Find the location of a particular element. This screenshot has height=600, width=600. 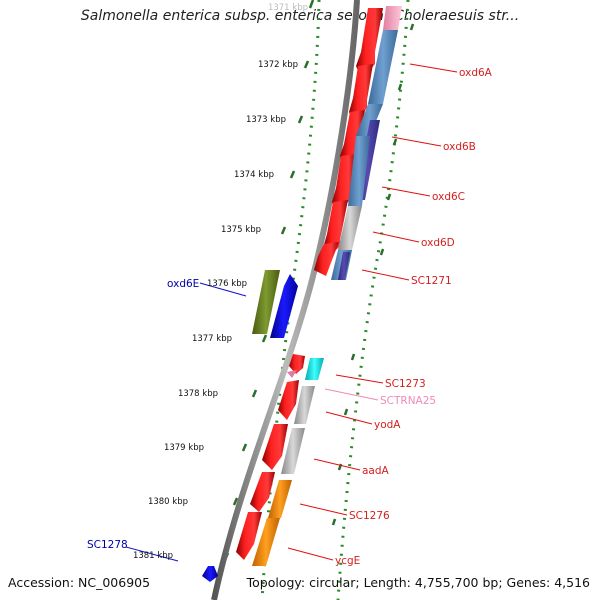

gene-label: SC1276 is located at coordinates (369, 516).